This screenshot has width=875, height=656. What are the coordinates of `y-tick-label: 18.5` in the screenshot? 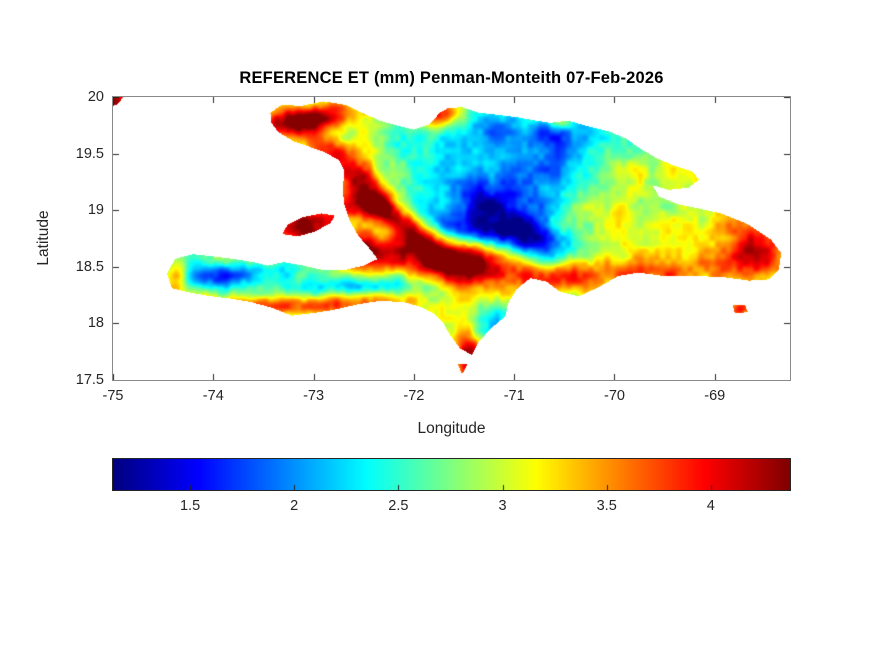 It's located at (89, 266).